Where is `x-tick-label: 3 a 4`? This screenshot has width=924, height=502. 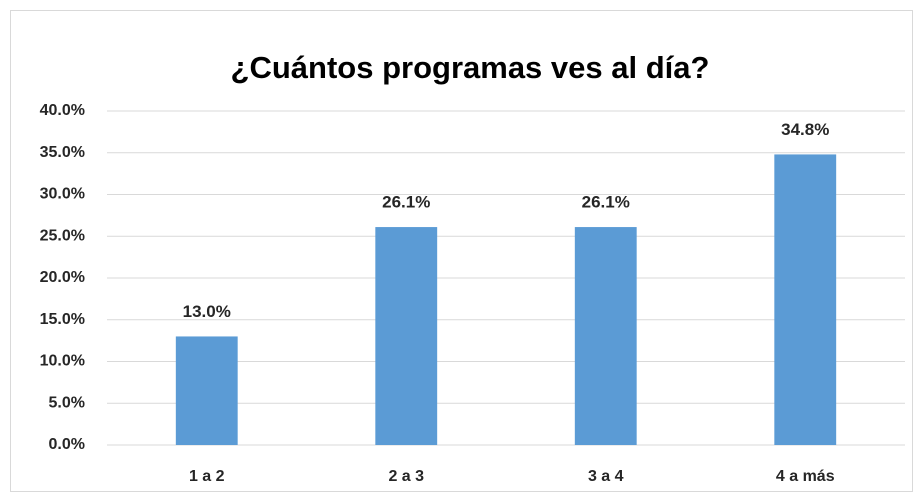
x-tick-label: 3 a 4 is located at coordinates (606, 476).